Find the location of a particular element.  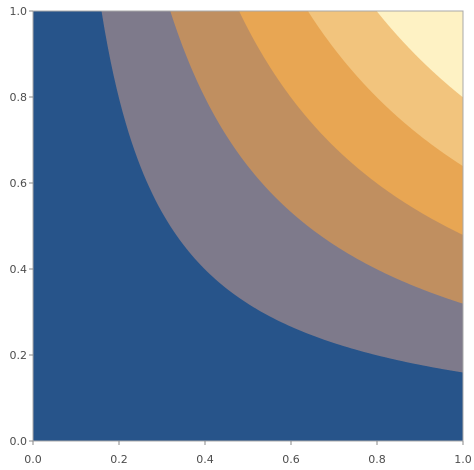

x-tick-label: 0.0 is located at coordinates (33, 459).